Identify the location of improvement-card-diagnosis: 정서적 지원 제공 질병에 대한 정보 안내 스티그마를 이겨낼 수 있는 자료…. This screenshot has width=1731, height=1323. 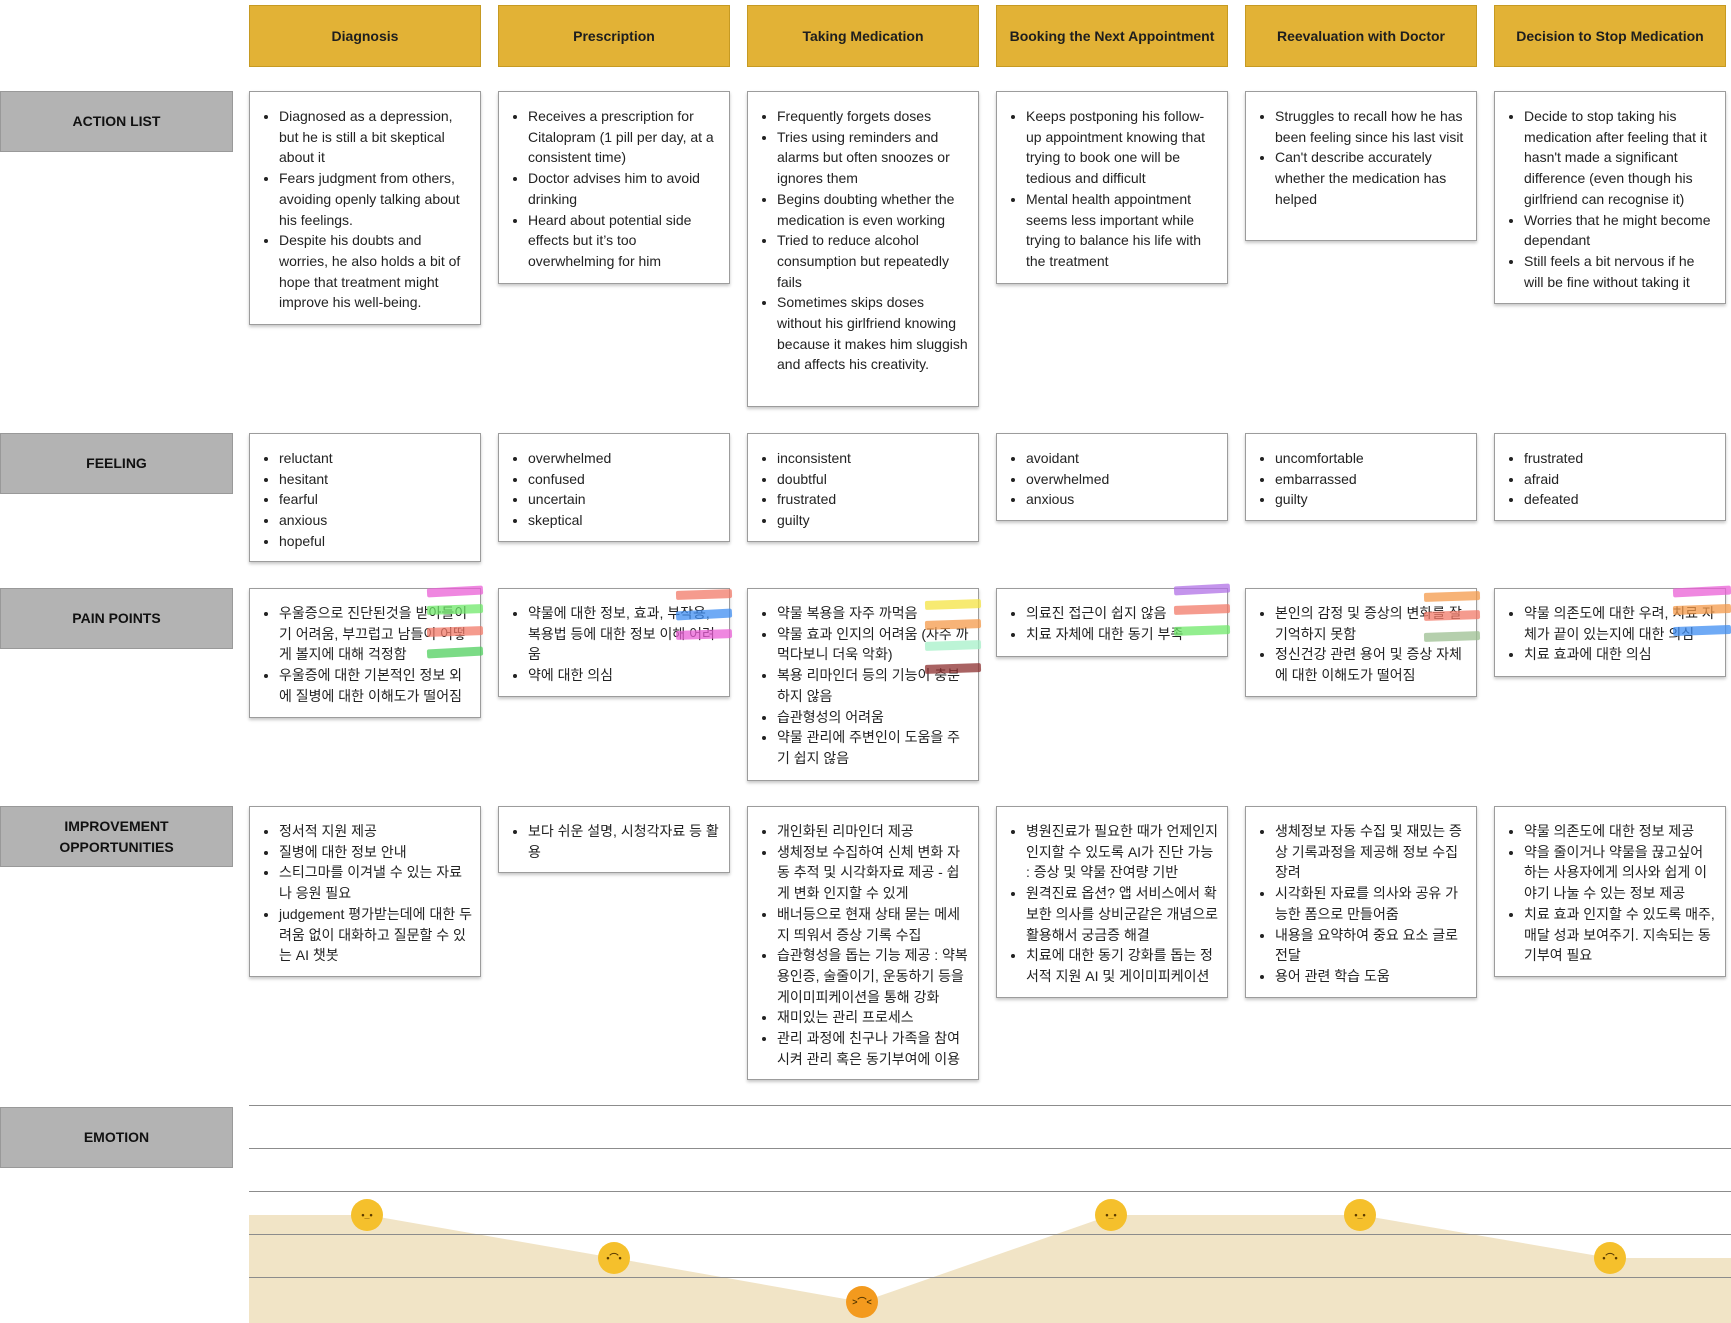
(365, 891).